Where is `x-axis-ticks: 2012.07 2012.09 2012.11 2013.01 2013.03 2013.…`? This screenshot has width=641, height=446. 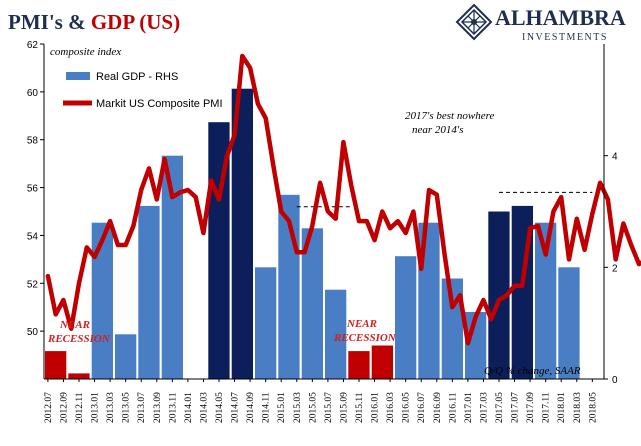
x-axis-ticks: 2012.07 2012.09 2012.11 2013.01 2013.03 2013.… is located at coordinates (321, 401).